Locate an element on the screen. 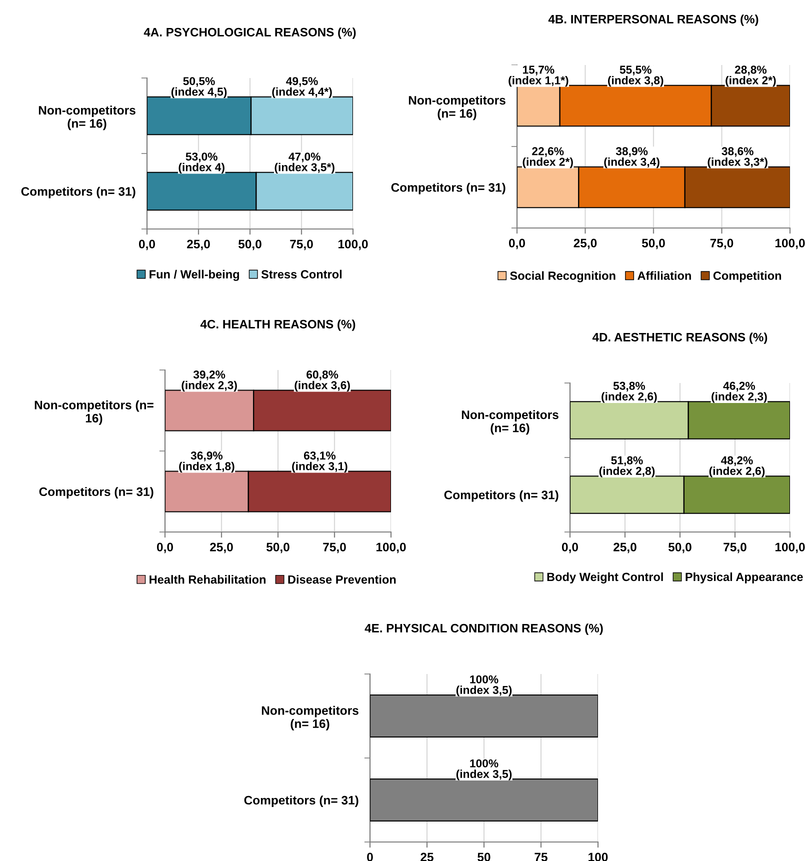  data-label: 48,2% (index 2,6) is located at coordinates (737, 467).